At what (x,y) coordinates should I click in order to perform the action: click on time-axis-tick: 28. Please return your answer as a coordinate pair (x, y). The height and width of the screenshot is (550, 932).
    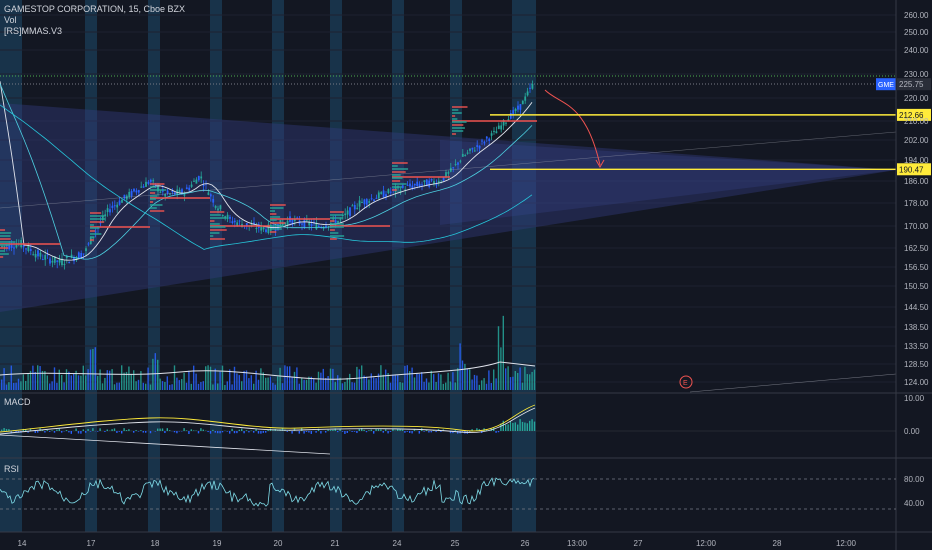
    Looking at the image, I should click on (777, 543).